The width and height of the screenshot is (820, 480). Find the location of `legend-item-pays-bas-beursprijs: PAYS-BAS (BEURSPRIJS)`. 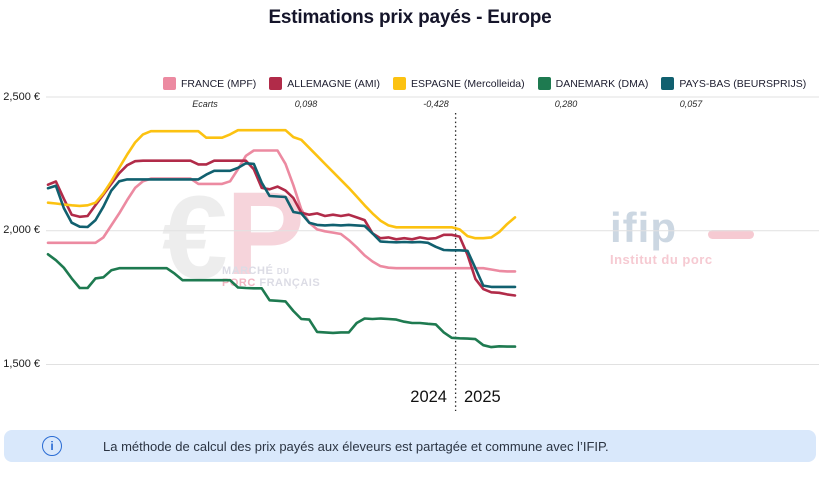

legend-item-pays-bas-beursprijs: PAYS-BAS (BEURSPRIJS) is located at coordinates (733, 83).